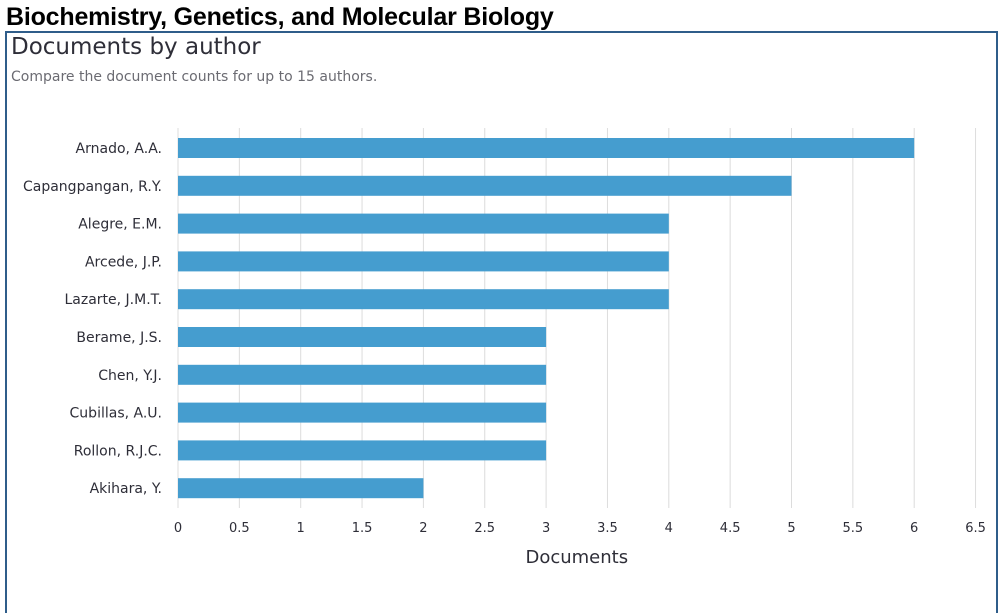  What do you see at coordinates (130, 376) in the screenshot?
I see `category-label: Chen, Y.J.` at bounding box center [130, 376].